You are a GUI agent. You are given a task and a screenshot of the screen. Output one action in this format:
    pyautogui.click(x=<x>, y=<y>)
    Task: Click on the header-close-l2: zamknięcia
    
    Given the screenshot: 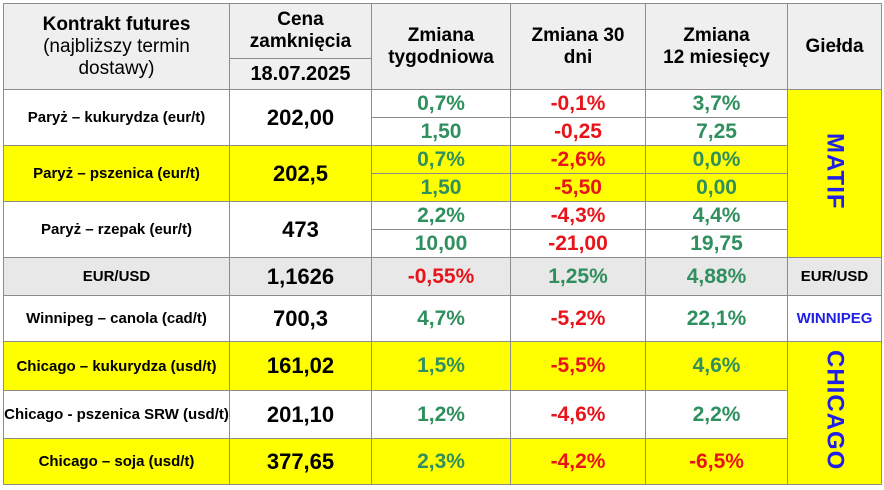 What is the action you would take?
    pyautogui.click(x=300, y=41)
    